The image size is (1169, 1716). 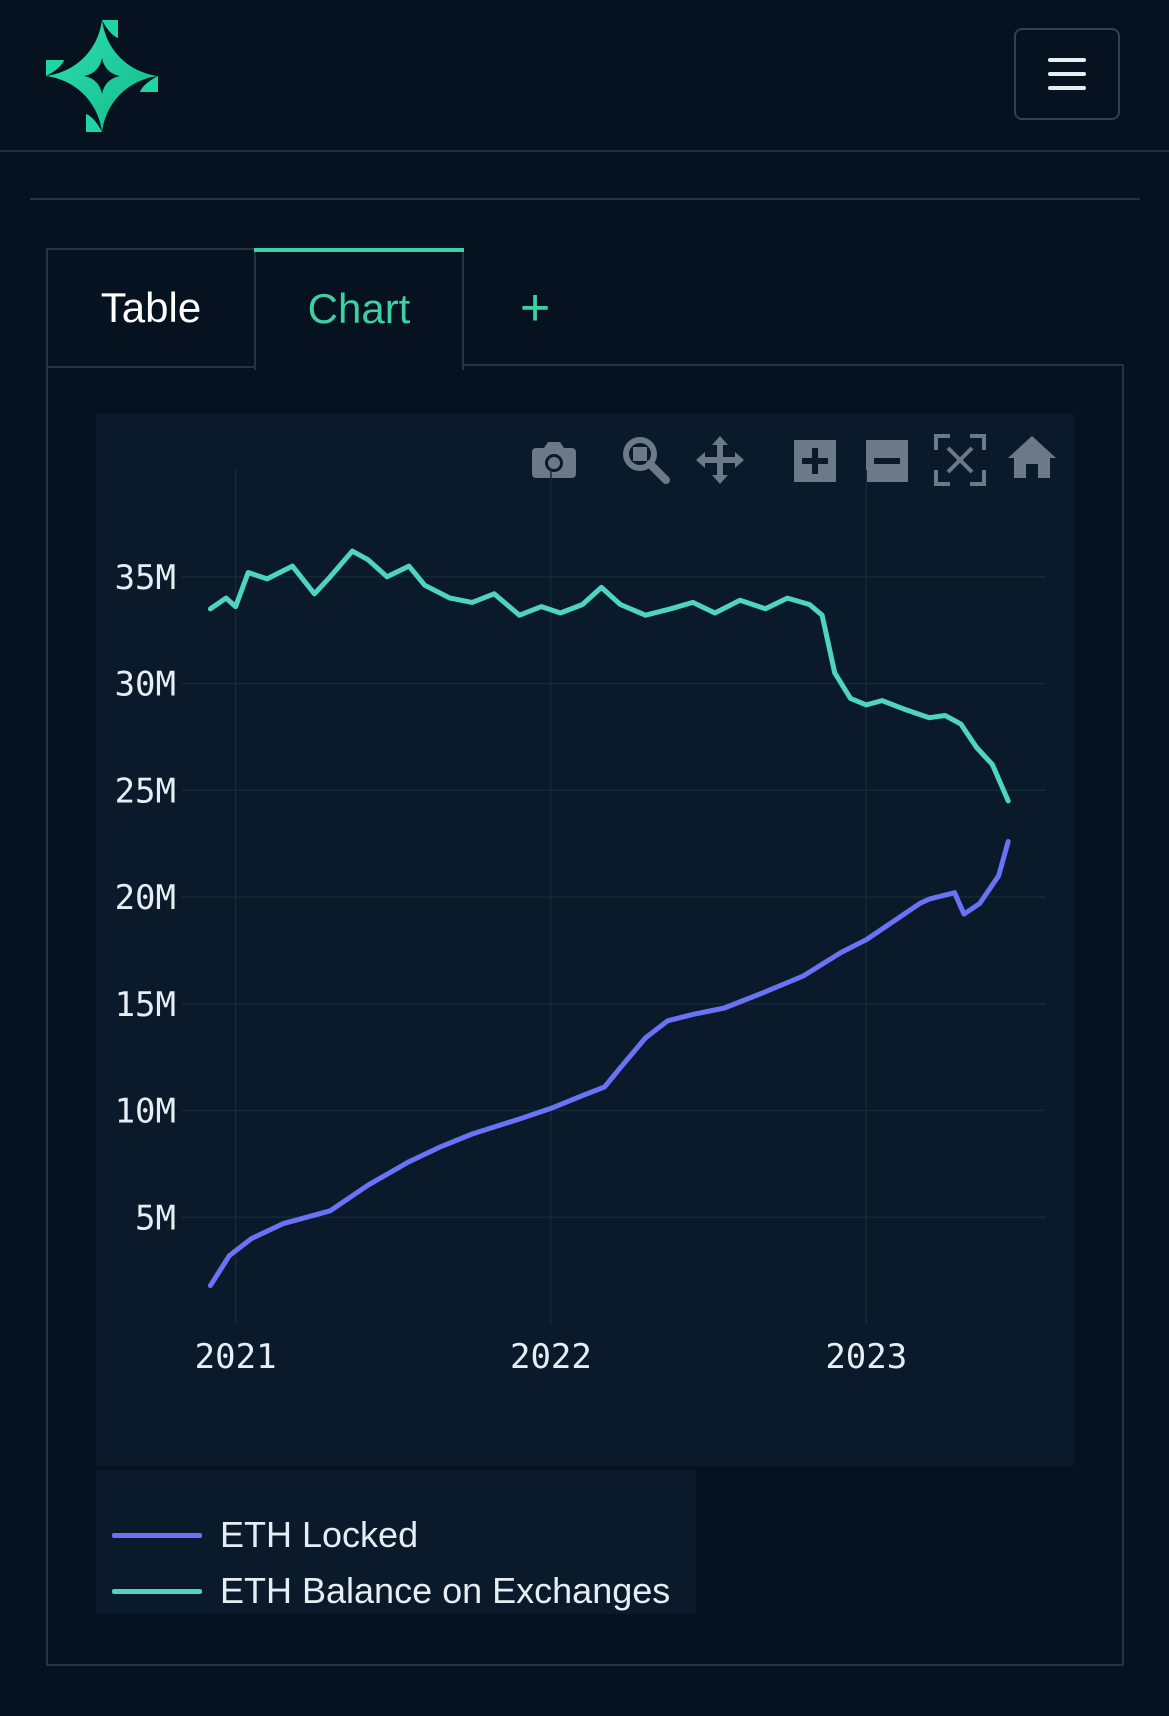 What do you see at coordinates (145, 1005) in the screenshot?
I see `y-tick-label: 15M` at bounding box center [145, 1005].